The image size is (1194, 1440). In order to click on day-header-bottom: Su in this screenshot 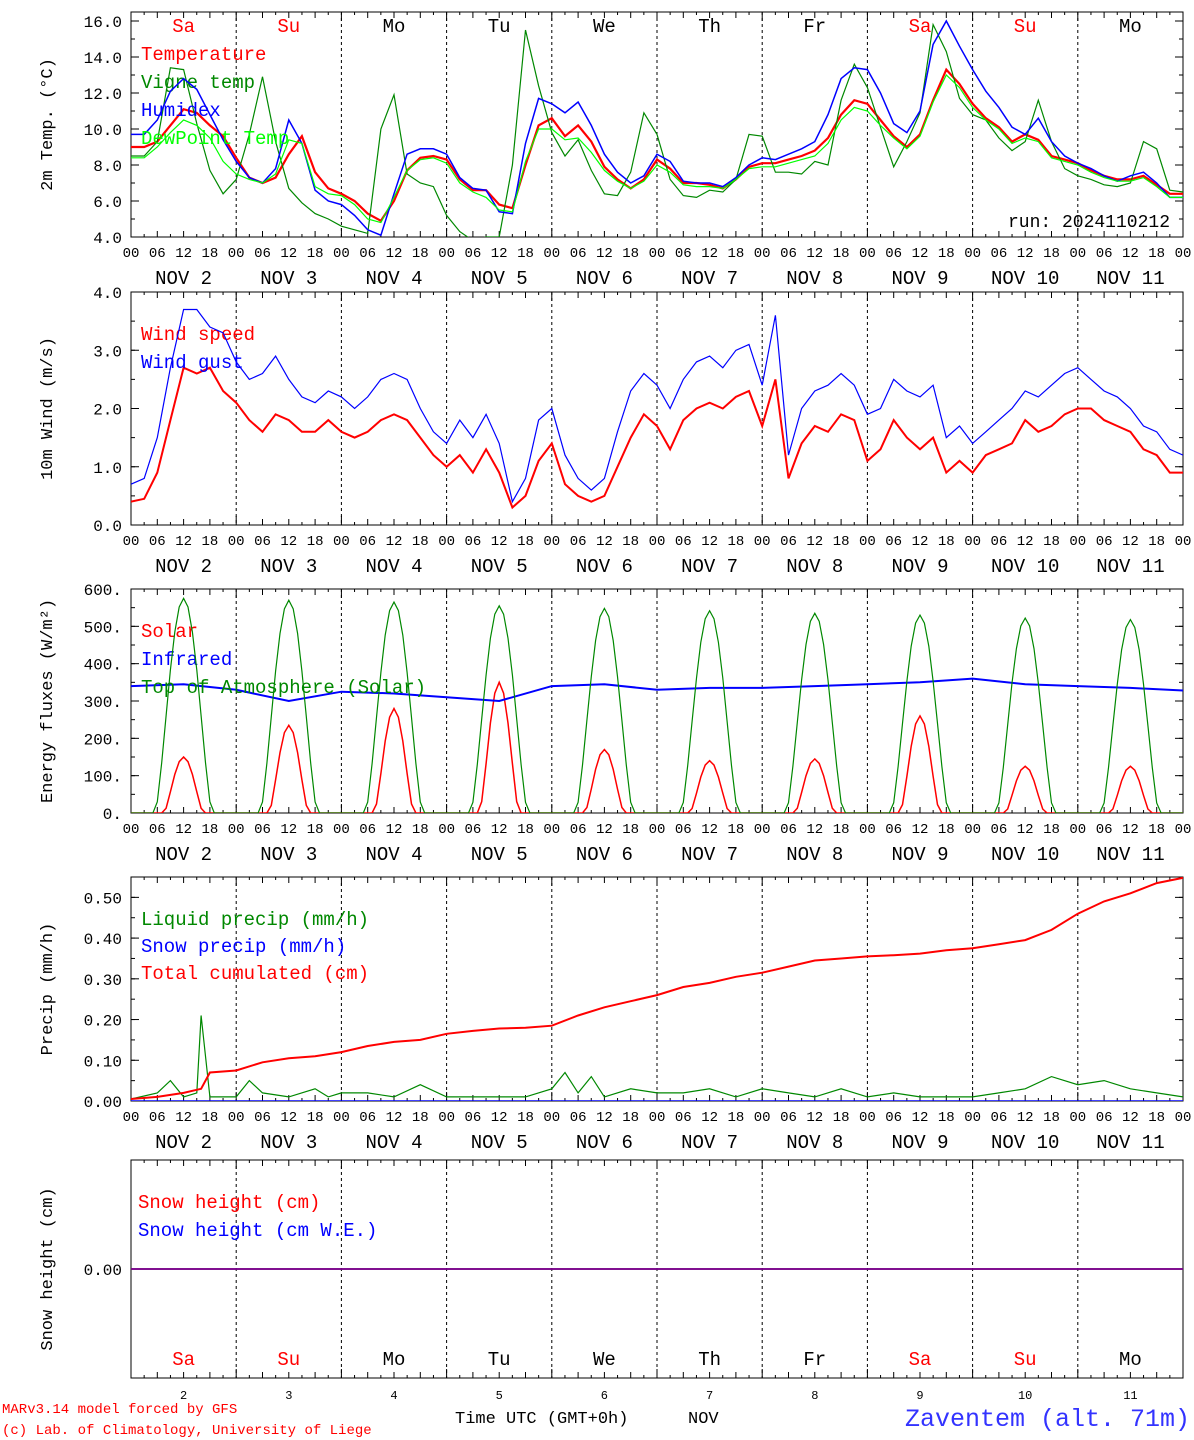, I will do `click(288, 1360)`.